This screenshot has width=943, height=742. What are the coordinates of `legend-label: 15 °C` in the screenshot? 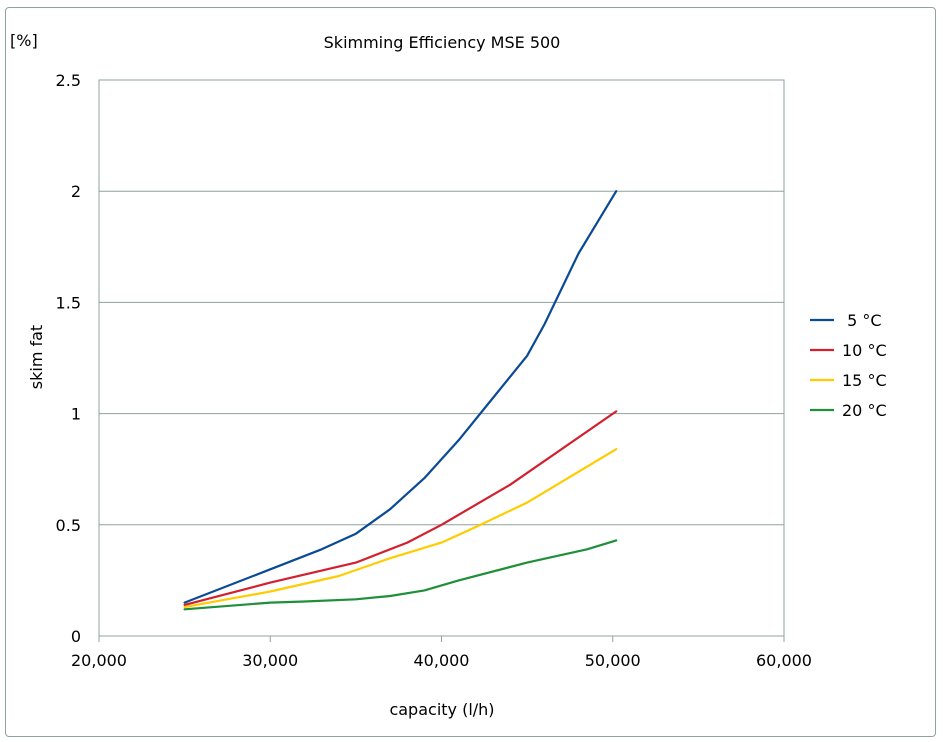 It's located at (864, 380).